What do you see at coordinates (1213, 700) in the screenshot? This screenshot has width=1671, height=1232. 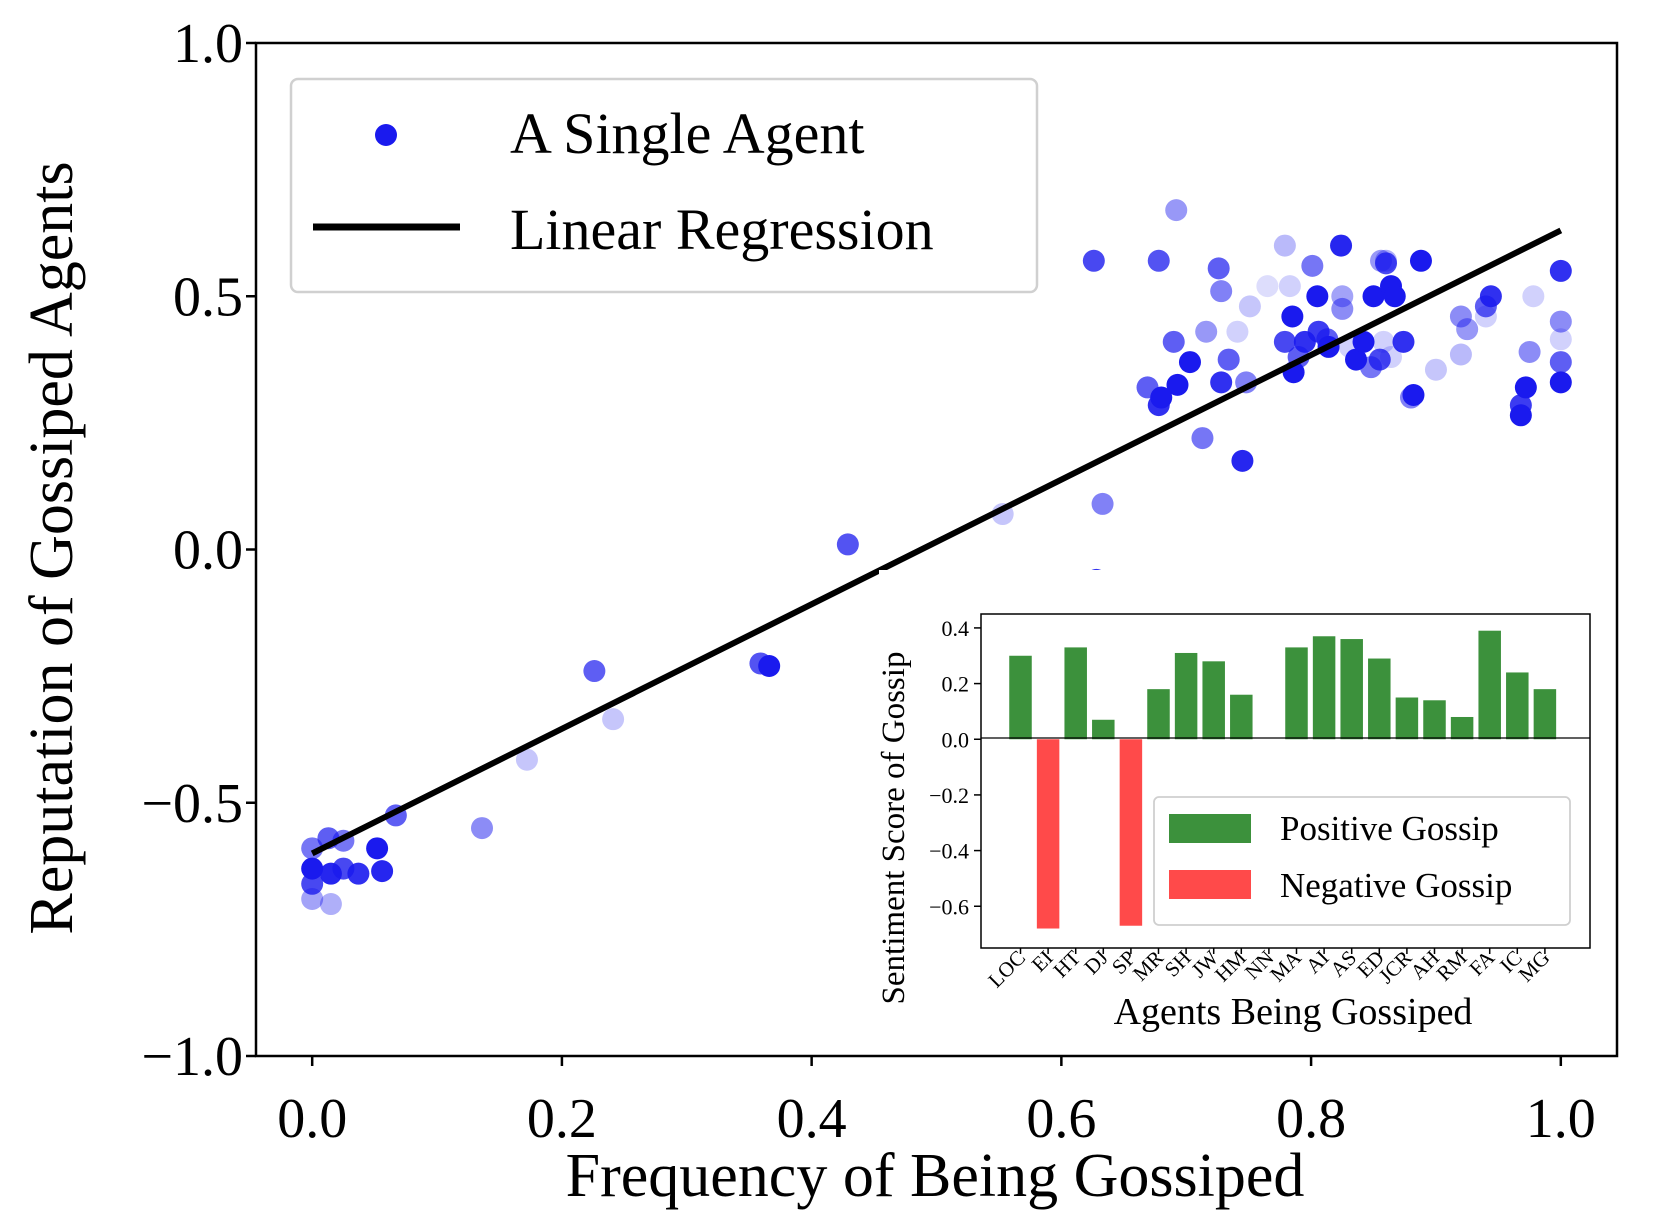 I see `inset-bar-jw` at bounding box center [1213, 700].